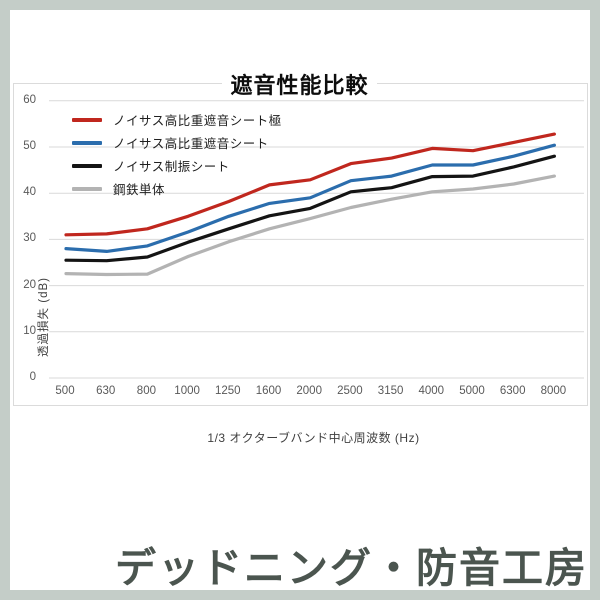 Image resolution: width=600 pixels, height=600 pixels. What do you see at coordinates (187, 391) in the screenshot?
I see `x-tick-label-1000: 1000` at bounding box center [187, 391].